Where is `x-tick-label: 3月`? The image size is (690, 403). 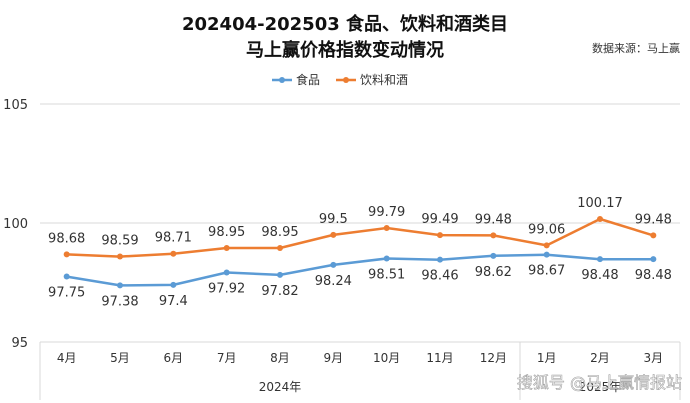
x-tick-label: 3月 is located at coordinates (654, 358).